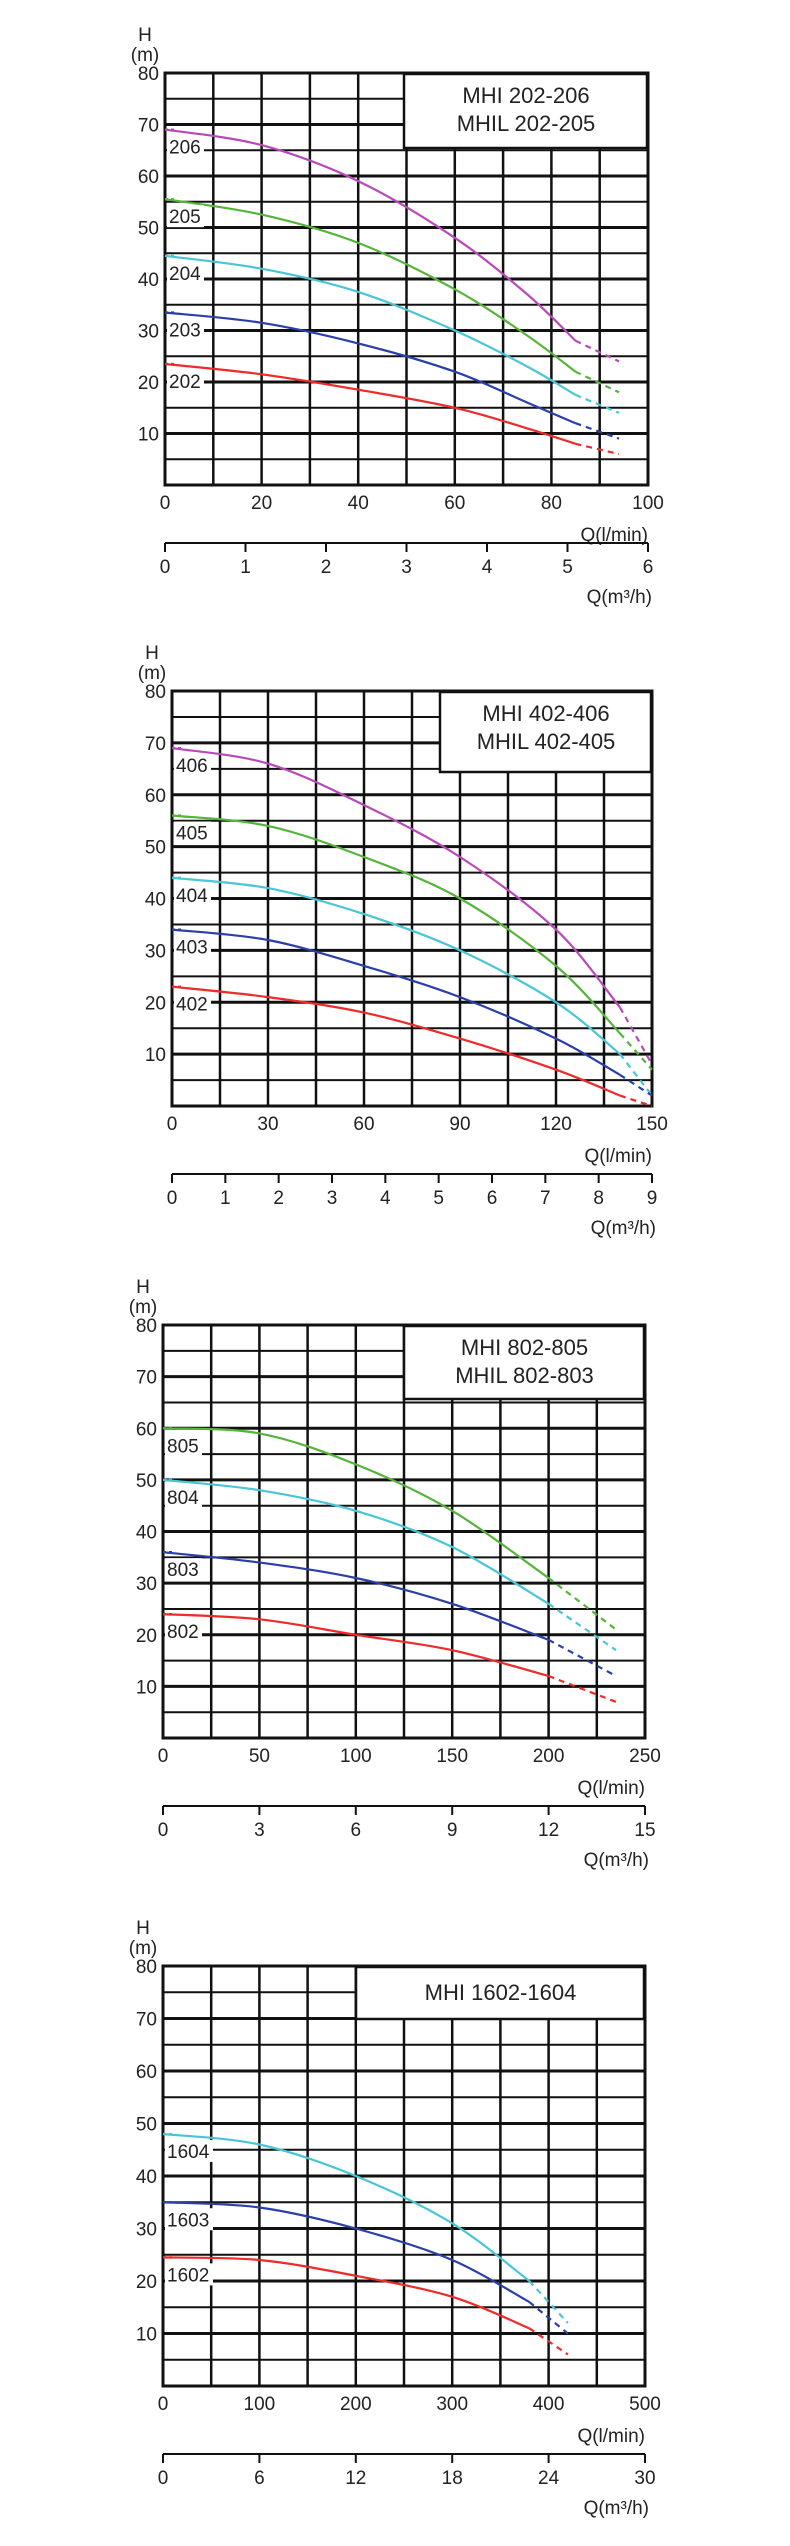 The height and width of the screenshot is (2546, 790). I want to click on secondary-x-tick-label: 6, so click(356, 1830).